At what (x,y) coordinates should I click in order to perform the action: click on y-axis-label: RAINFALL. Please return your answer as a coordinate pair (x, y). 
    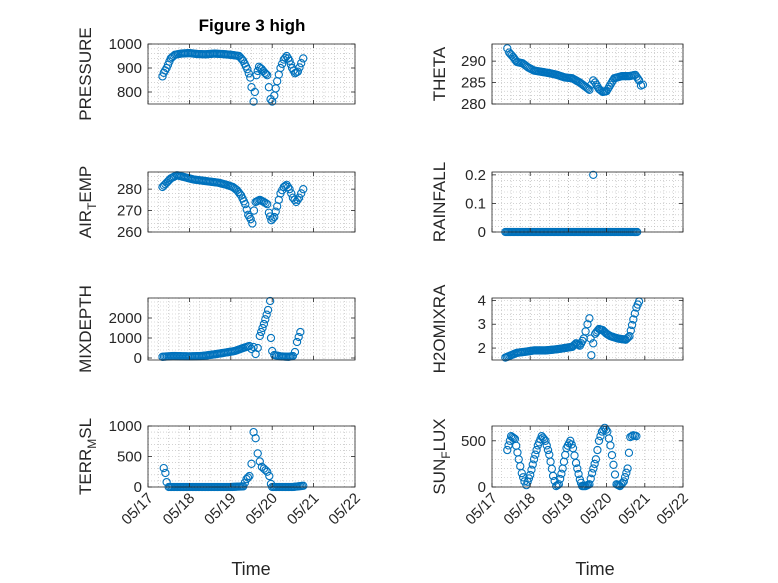
    Looking at the image, I should click on (439, 202).